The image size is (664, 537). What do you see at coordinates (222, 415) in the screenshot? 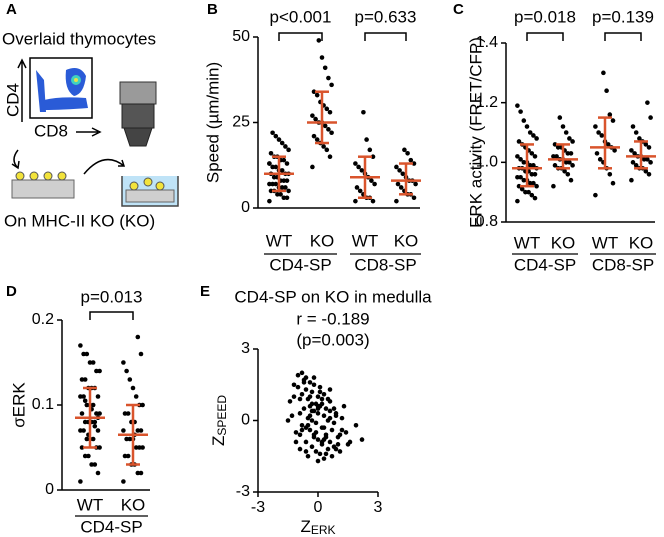
I see `label-sub: SPEED` at bounding box center [222, 415].